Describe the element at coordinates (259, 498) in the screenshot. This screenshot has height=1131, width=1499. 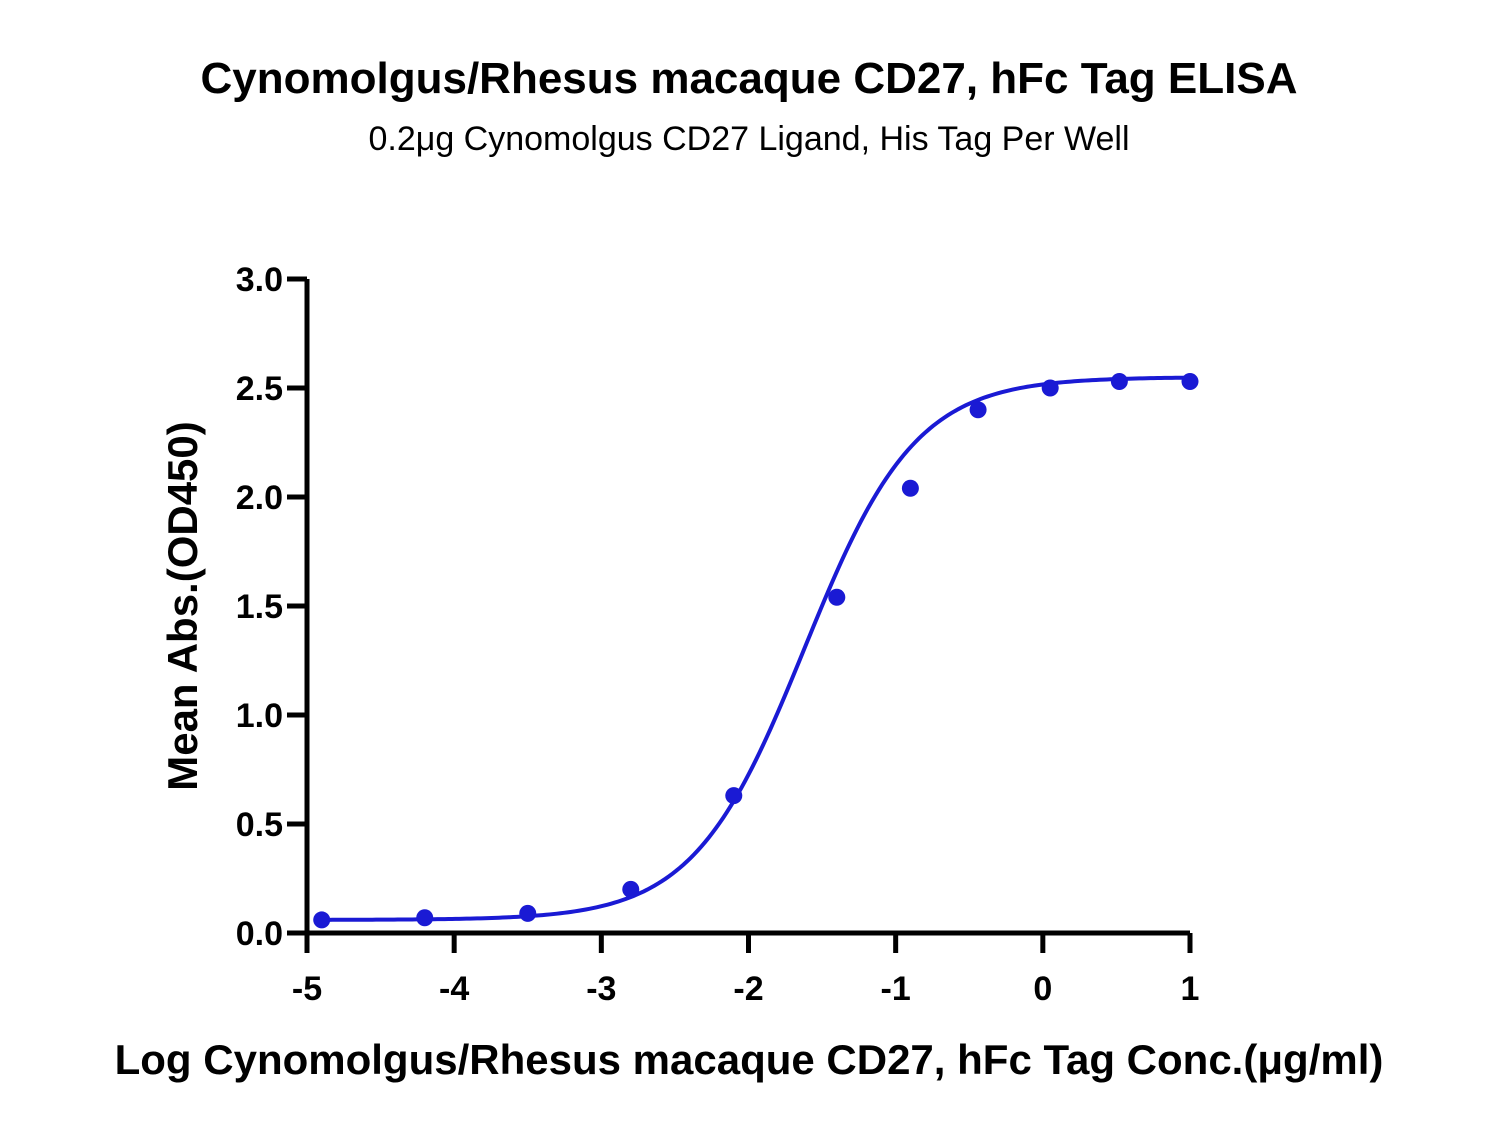
I see `y-tick-label: 2.0` at that location.